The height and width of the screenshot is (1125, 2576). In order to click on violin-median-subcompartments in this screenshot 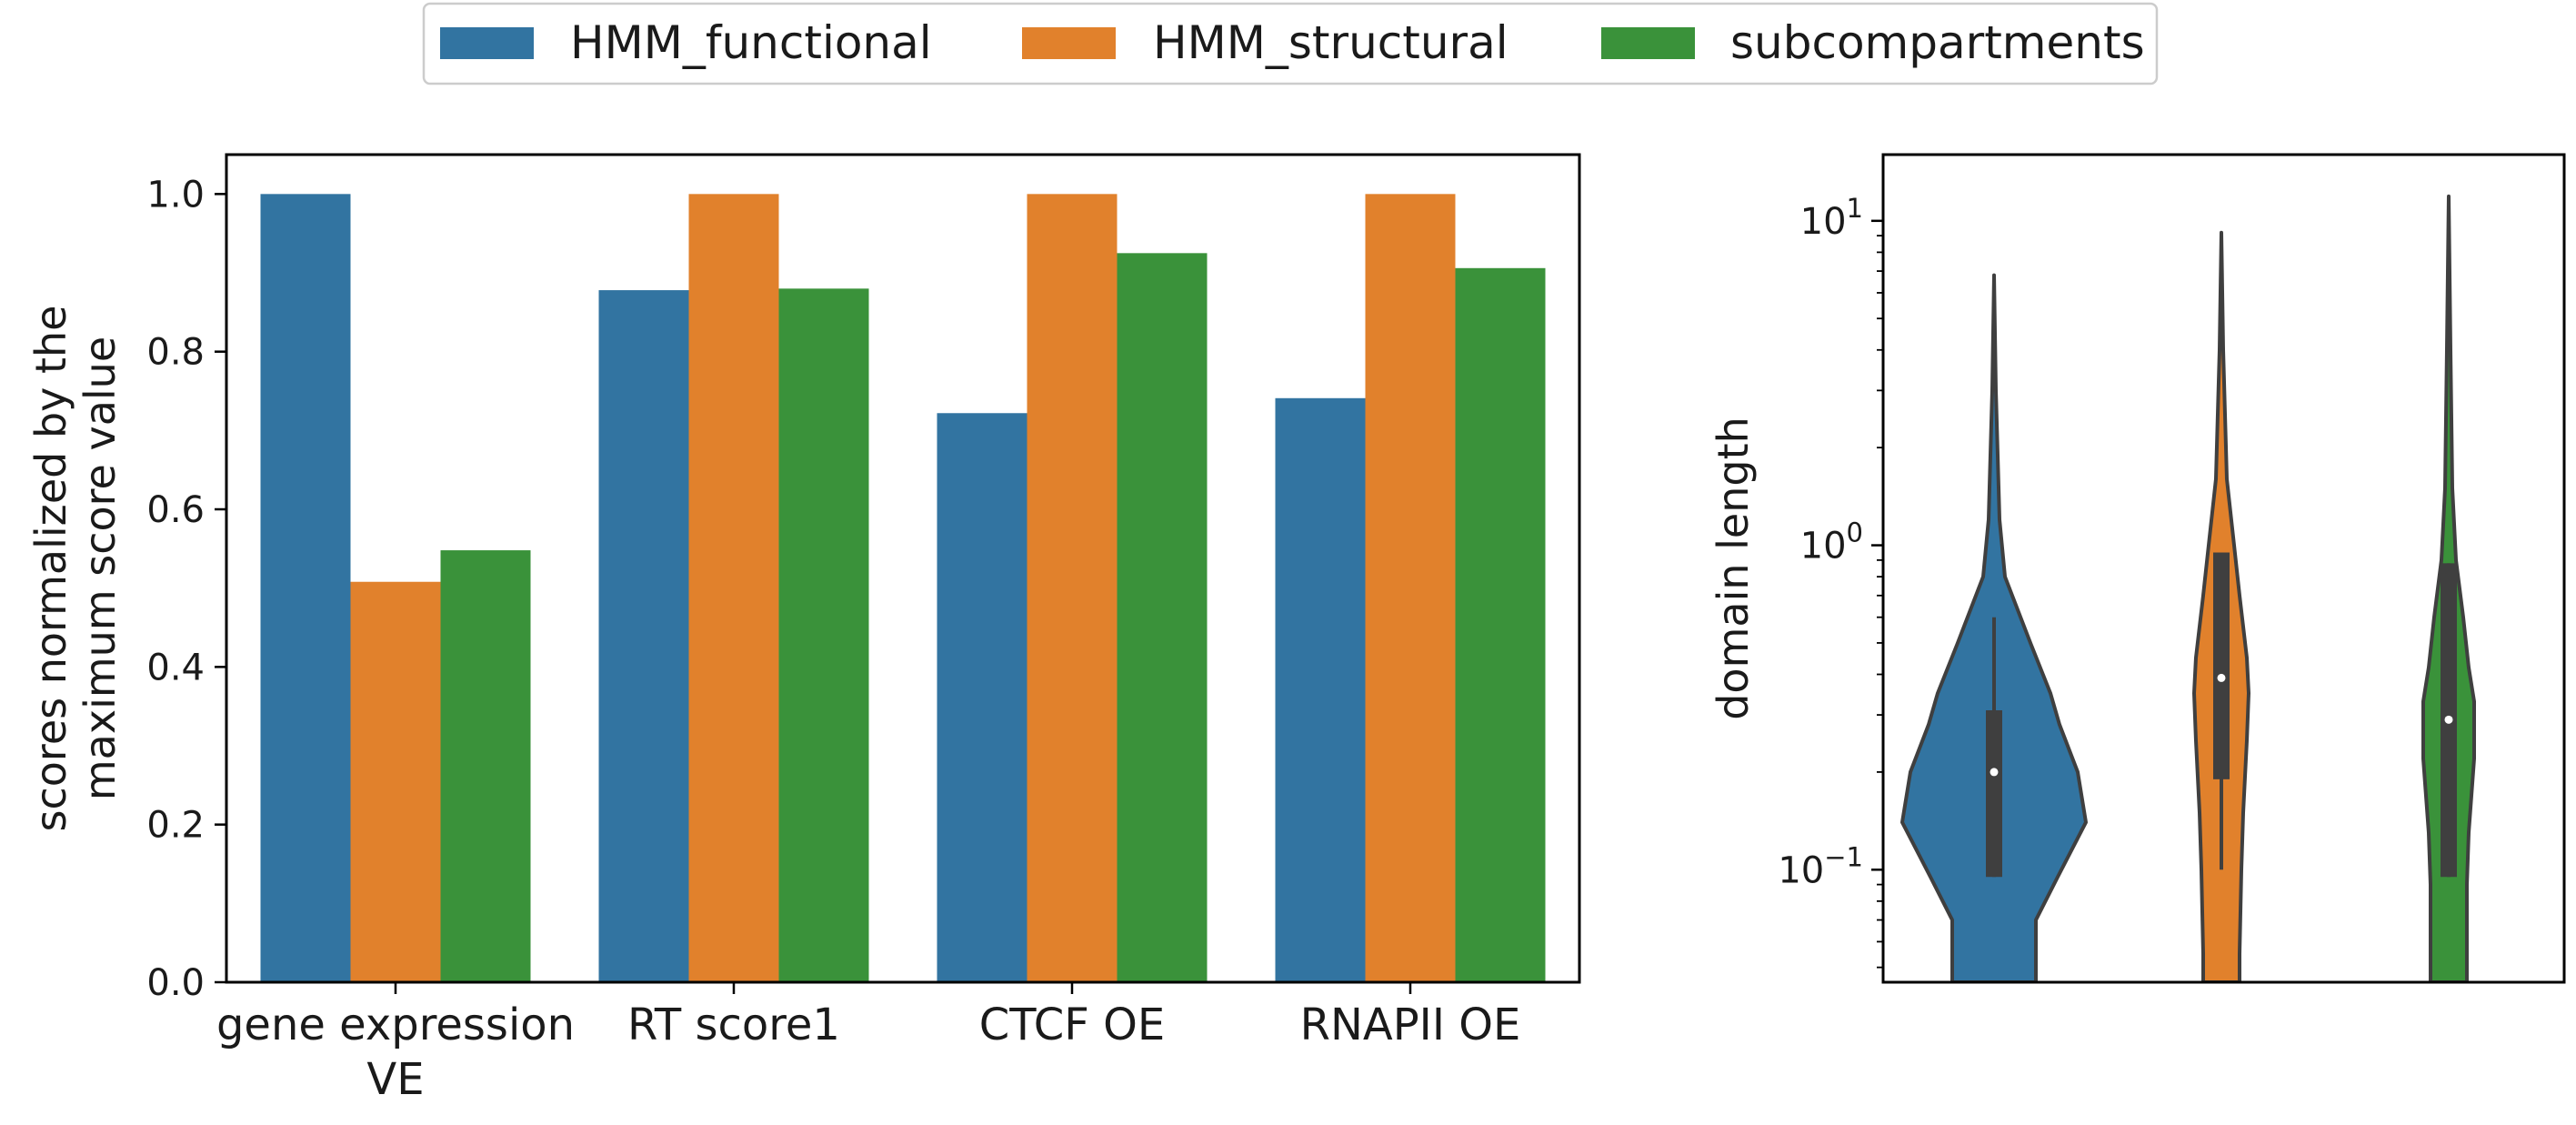, I will do `click(2448, 720)`.